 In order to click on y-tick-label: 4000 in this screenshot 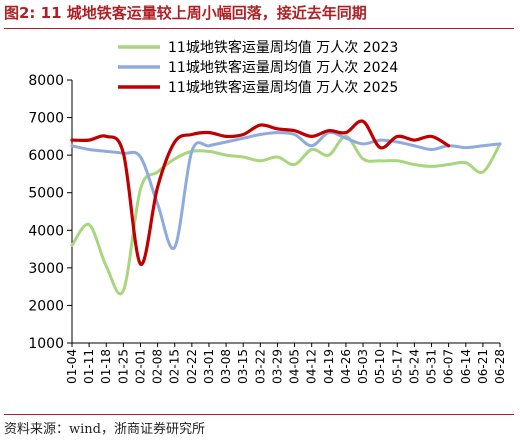, I will do `click(46, 231)`.